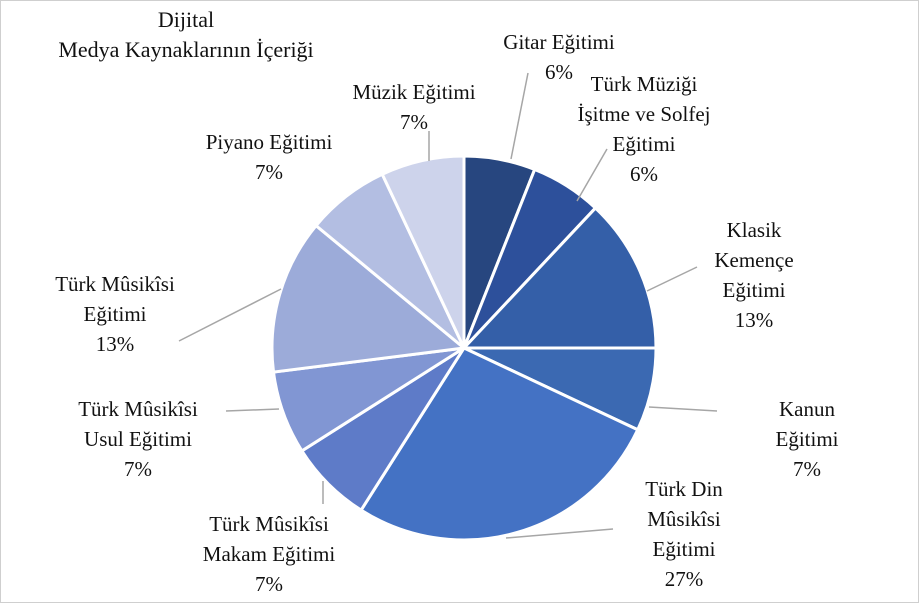 The height and width of the screenshot is (603, 919). I want to click on slice-label: Türk Mûsikîsi Eğitimi 13%, so click(115, 314).